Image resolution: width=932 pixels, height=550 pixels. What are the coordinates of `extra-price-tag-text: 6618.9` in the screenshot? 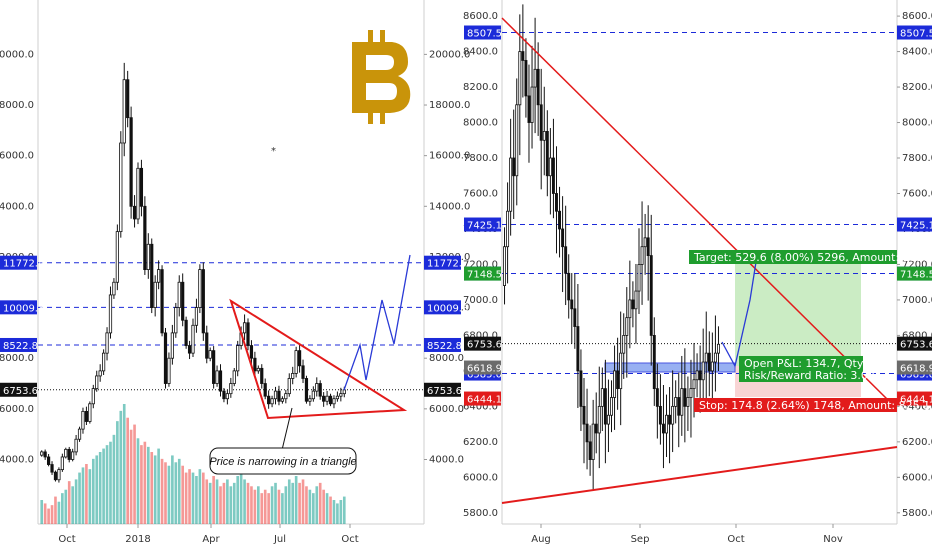 It's located at (484, 369).